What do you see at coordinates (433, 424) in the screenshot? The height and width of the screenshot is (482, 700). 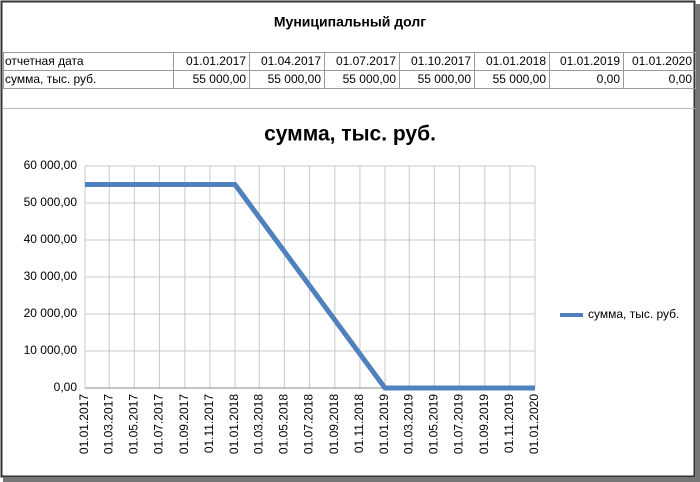 I see `x-tick-label: 01.05.2019` at bounding box center [433, 424].